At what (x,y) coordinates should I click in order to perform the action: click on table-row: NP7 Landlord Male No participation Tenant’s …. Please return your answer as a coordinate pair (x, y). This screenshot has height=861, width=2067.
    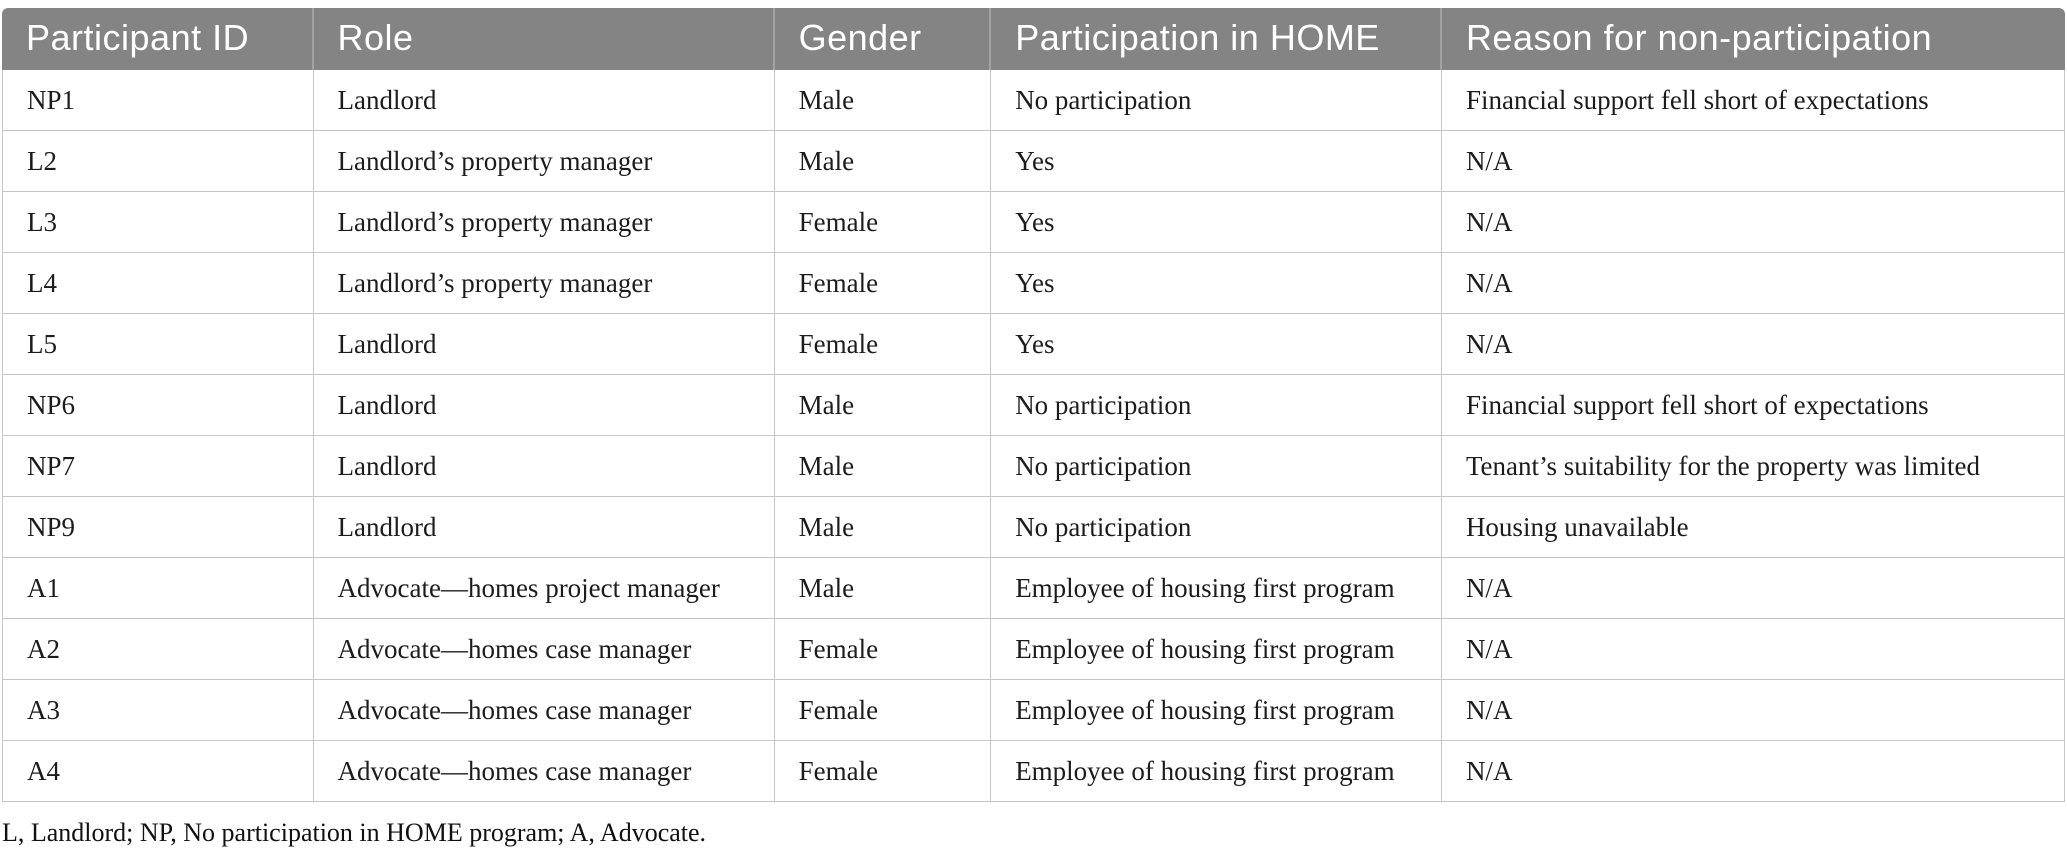
    Looking at the image, I should click on (1033, 466).